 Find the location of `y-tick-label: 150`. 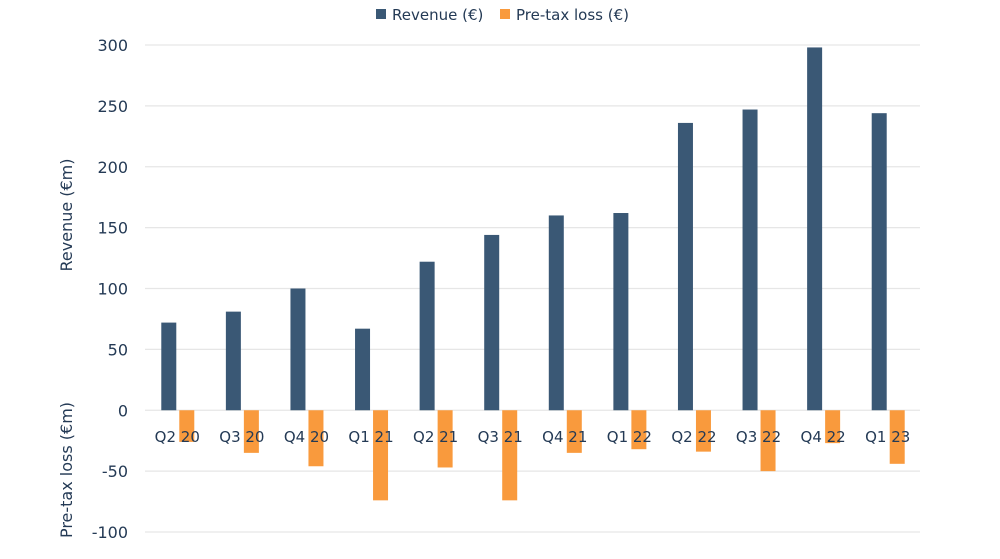

y-tick-label: 150 is located at coordinates (112, 228).